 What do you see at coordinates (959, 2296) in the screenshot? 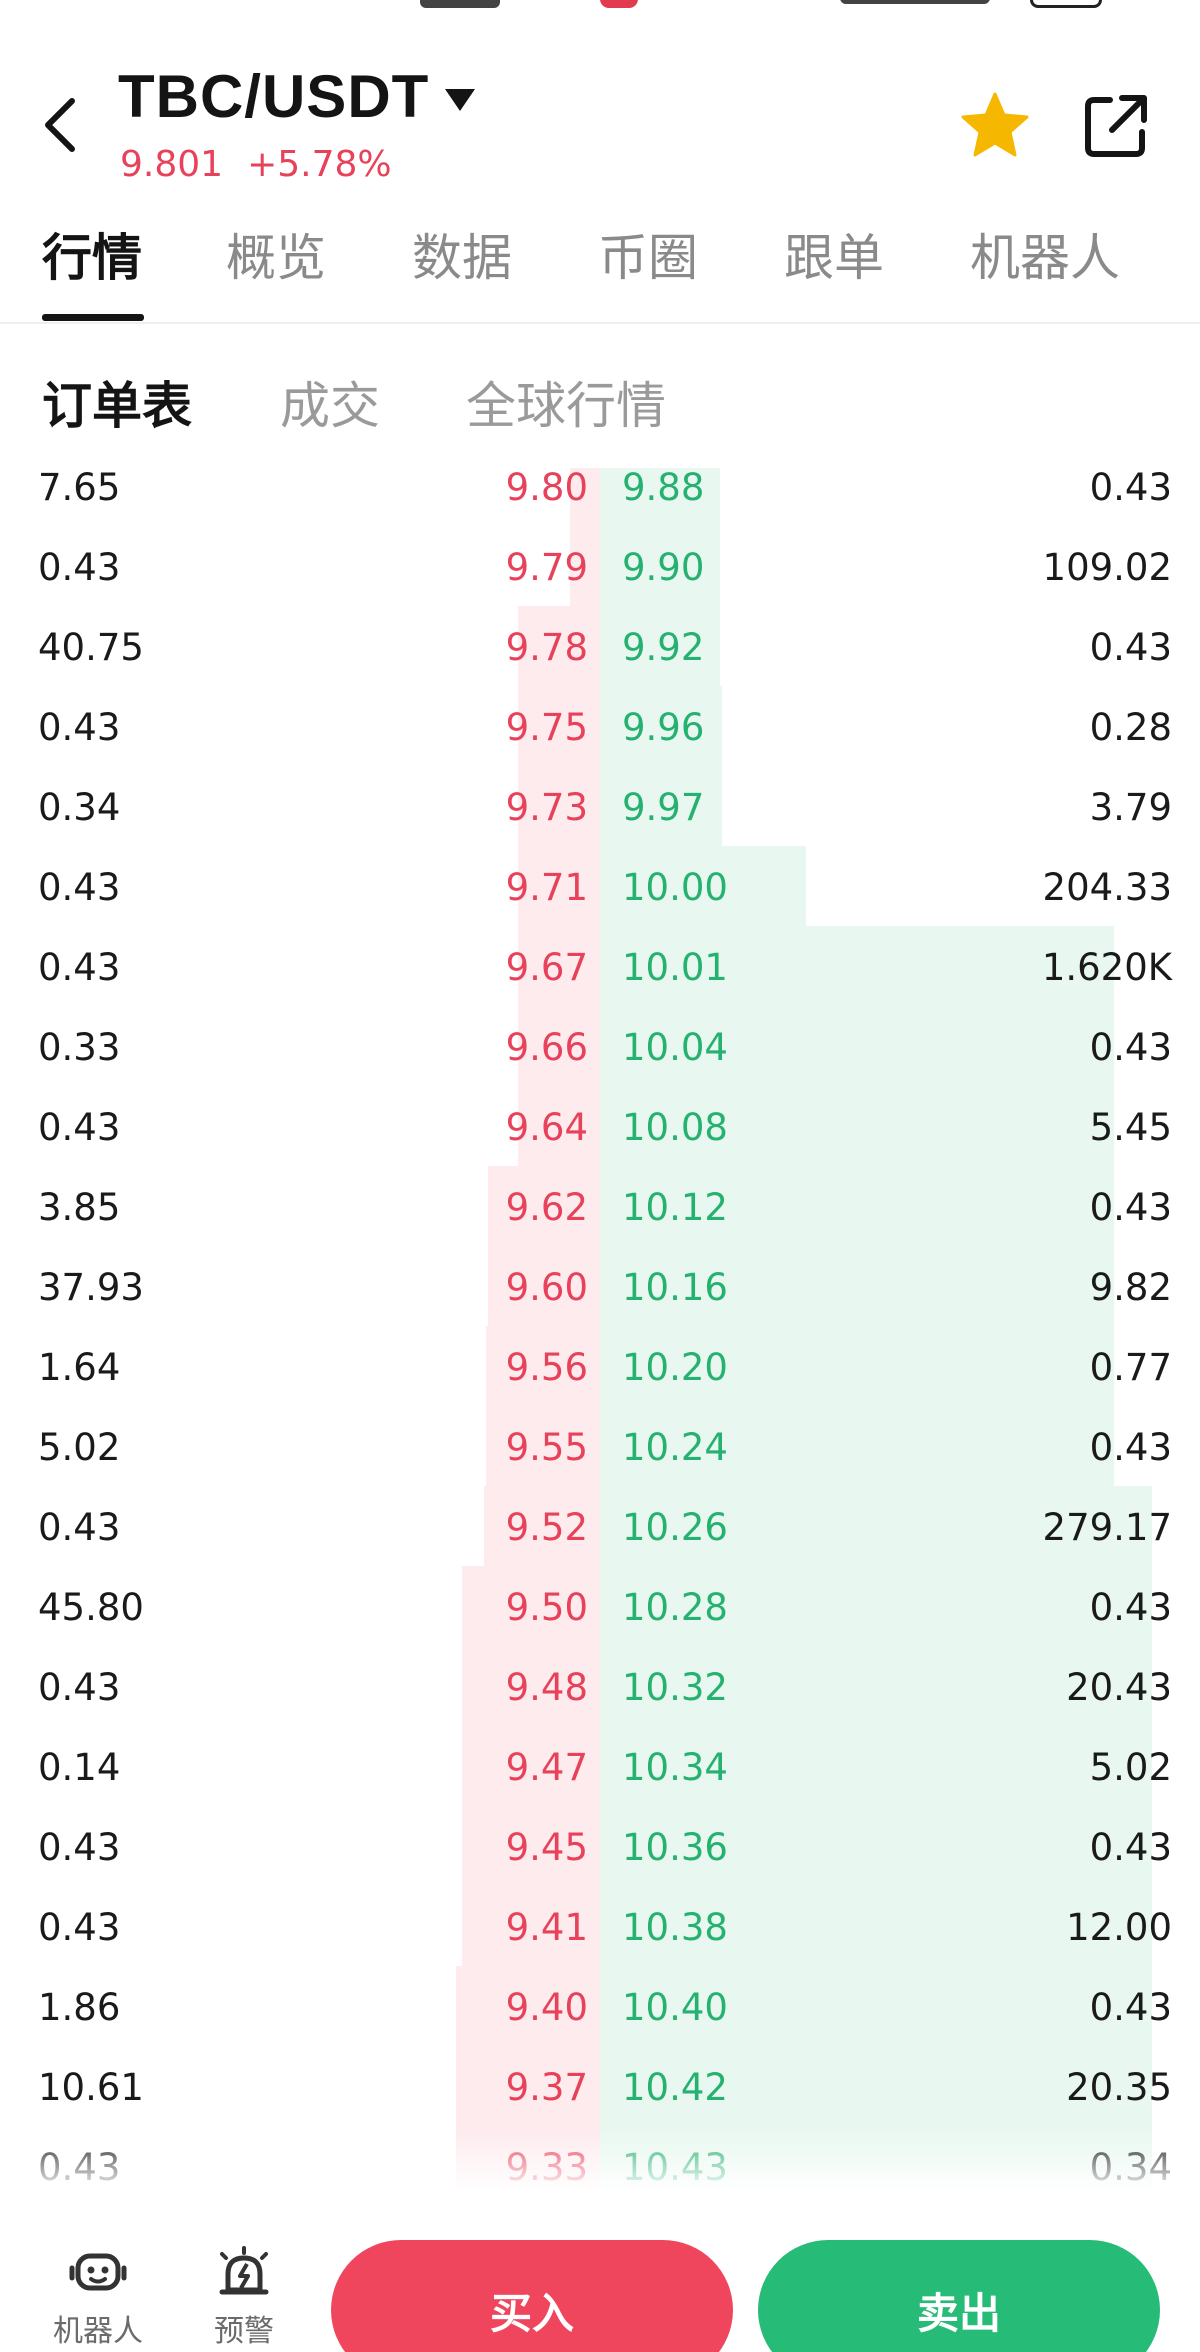
I see `sell-button: 卖出` at bounding box center [959, 2296].